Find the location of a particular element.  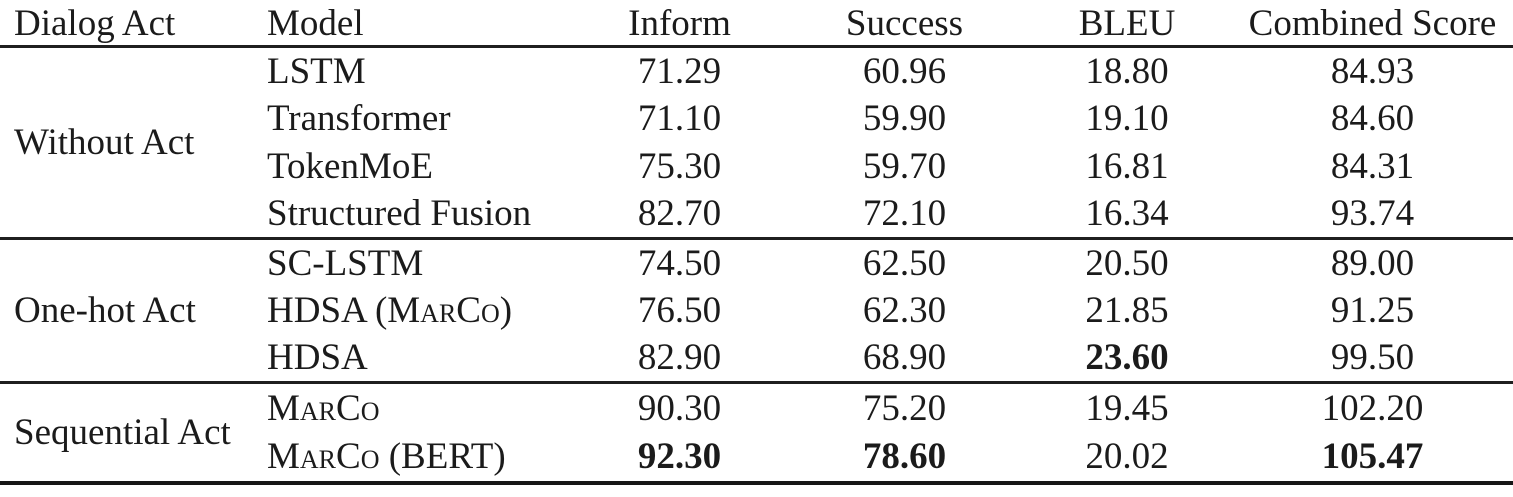

combined-cell: 99.50 is located at coordinates (1372, 358).